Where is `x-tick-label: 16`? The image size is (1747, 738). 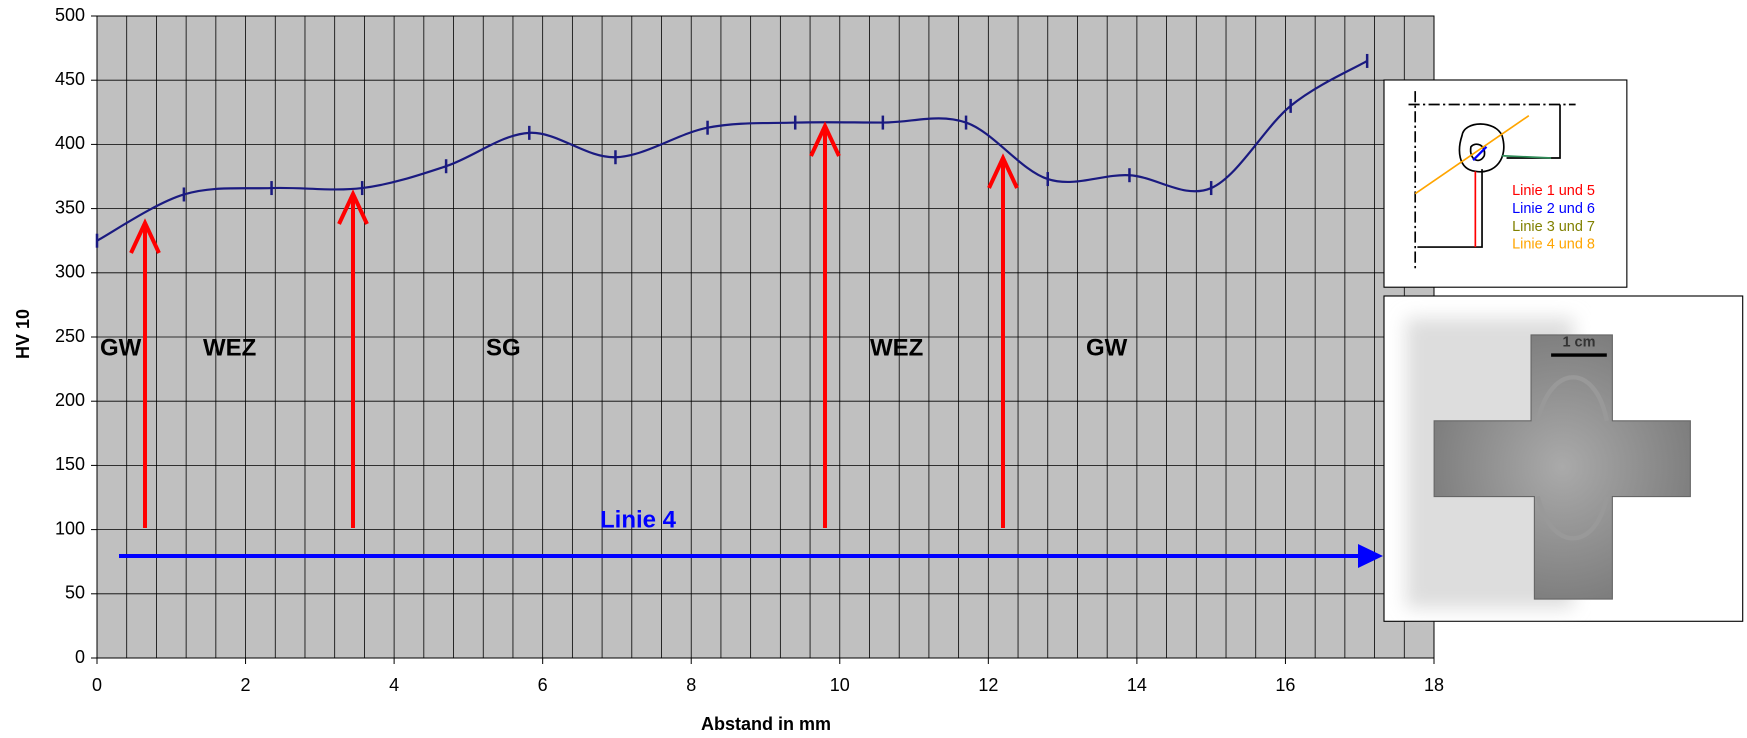 x-tick-label: 16 is located at coordinates (1285, 685).